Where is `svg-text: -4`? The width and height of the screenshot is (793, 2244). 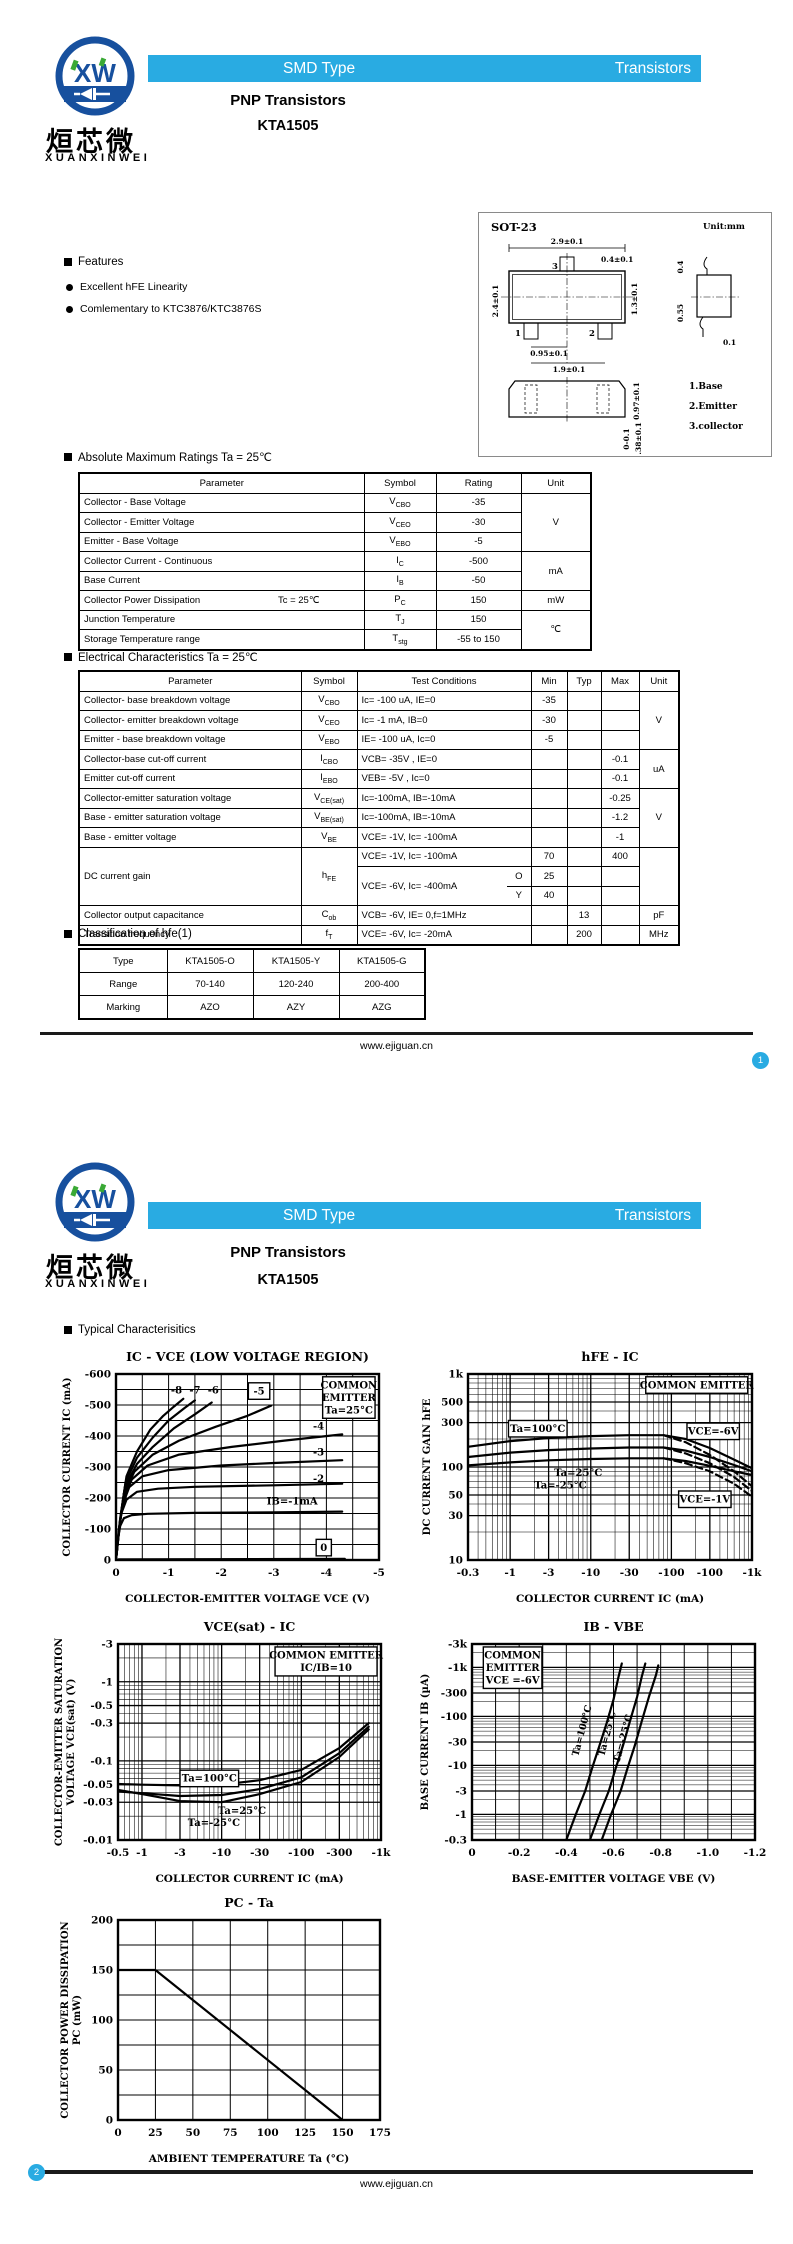
svg-text: -4 is located at coordinates (327, 1573).